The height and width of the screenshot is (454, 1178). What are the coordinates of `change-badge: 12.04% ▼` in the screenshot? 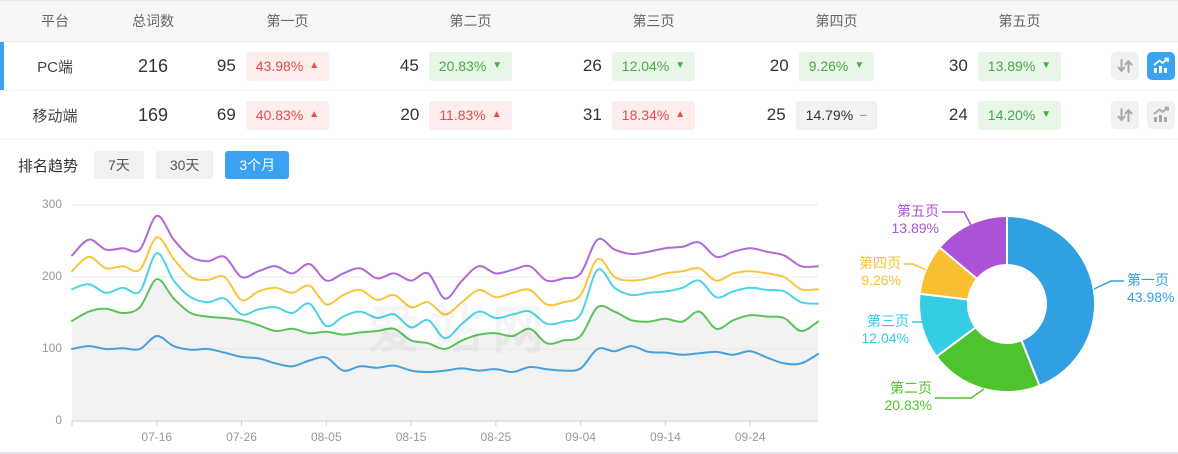 It's located at (653, 66).